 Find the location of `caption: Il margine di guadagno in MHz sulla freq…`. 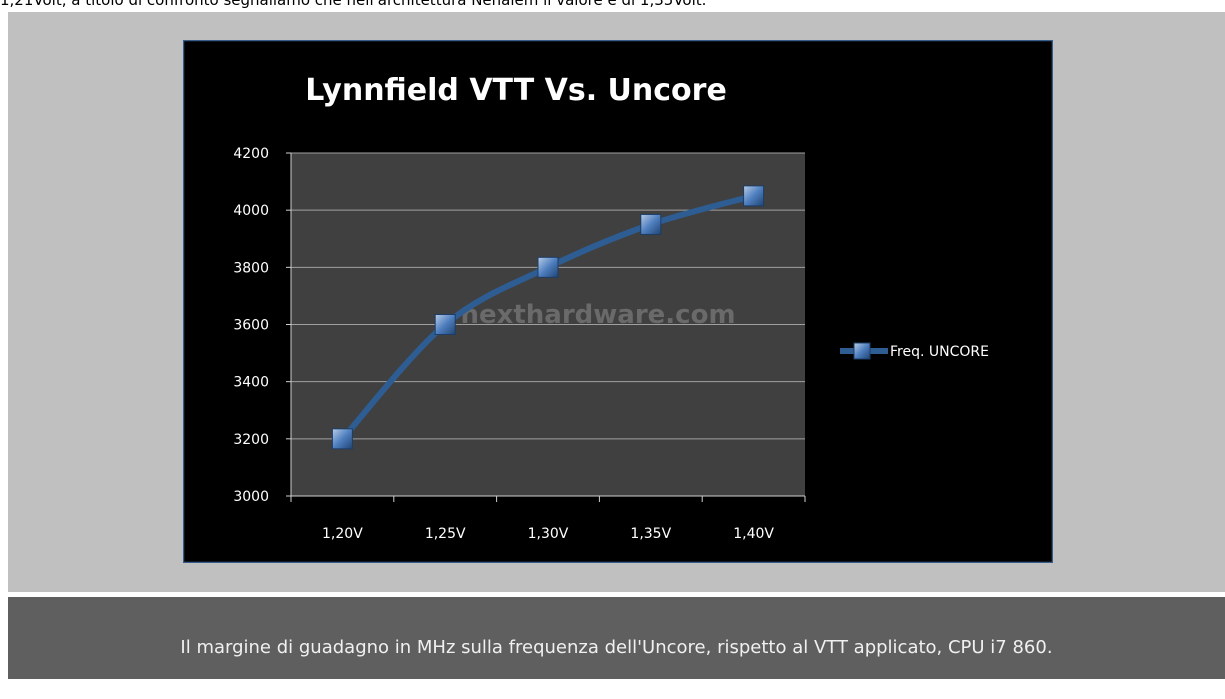

caption: Il margine di guadagno in MHz sulla freq… is located at coordinates (616, 647).